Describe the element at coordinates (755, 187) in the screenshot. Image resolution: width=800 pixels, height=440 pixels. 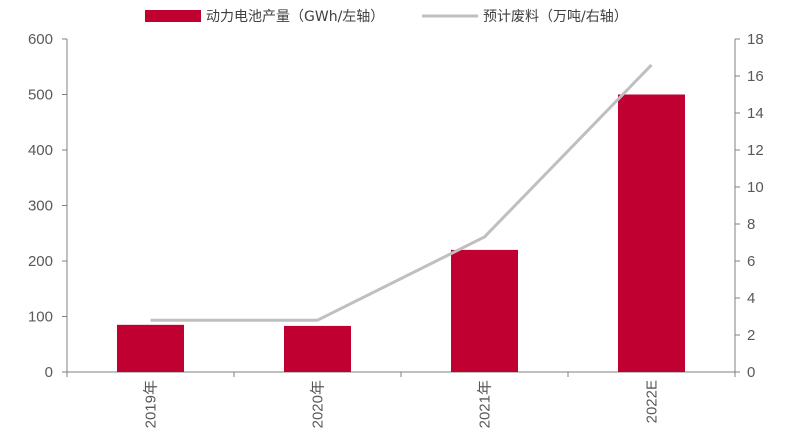
I see `right-tick-label: 10` at that location.